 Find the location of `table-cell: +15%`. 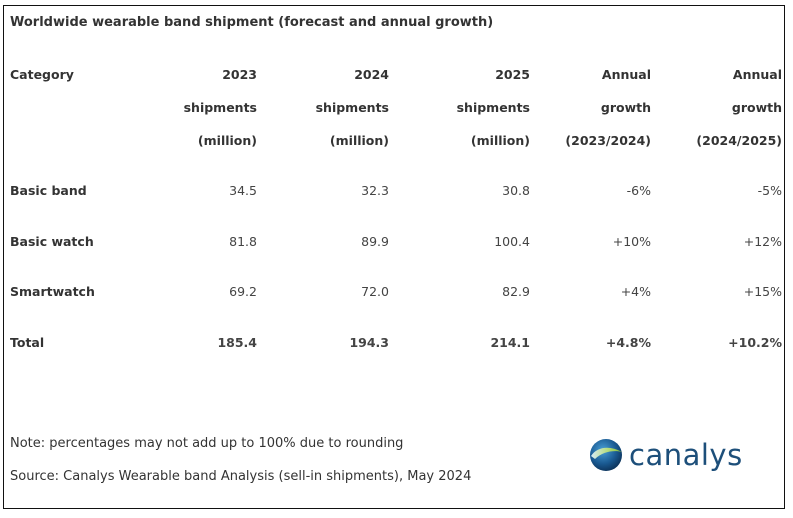

table-cell: +15% is located at coordinates (762, 291).